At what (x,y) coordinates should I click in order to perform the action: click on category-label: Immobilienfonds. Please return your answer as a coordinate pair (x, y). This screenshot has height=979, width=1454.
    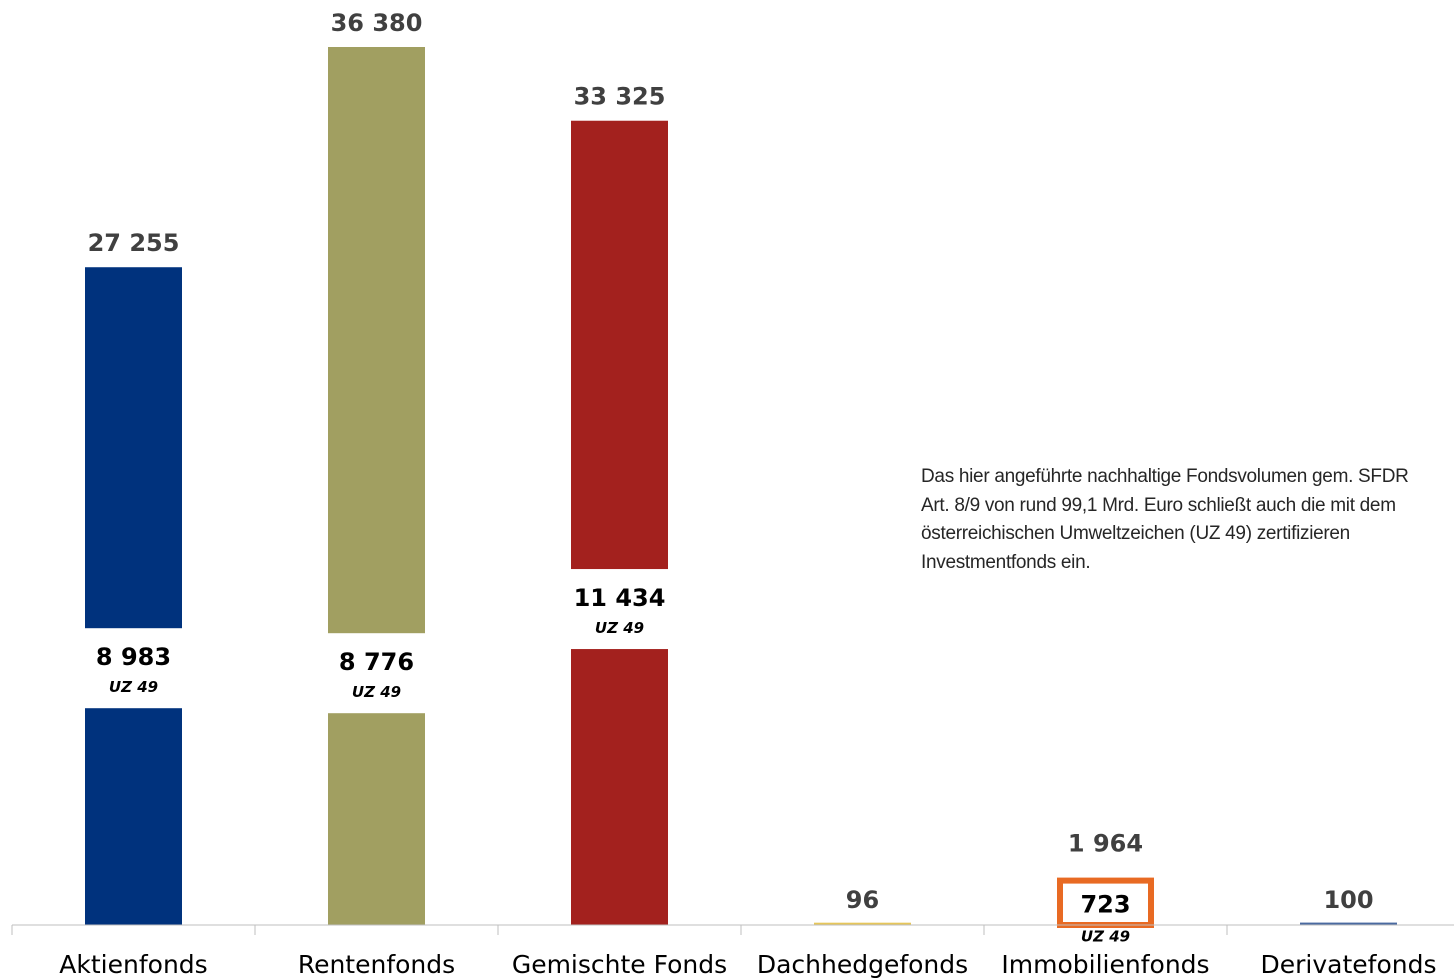
    Looking at the image, I should click on (1105, 964).